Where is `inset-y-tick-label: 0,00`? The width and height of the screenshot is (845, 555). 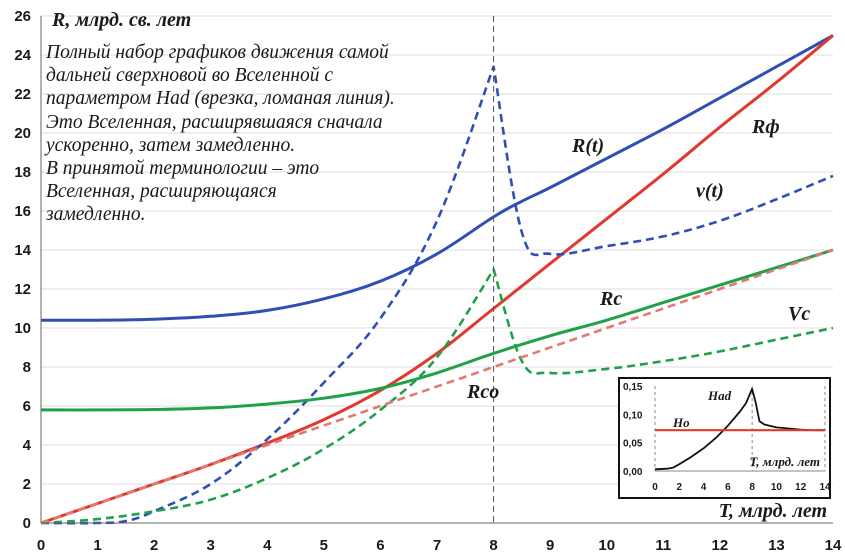
inset-y-tick-label: 0,00 is located at coordinates (633, 472).